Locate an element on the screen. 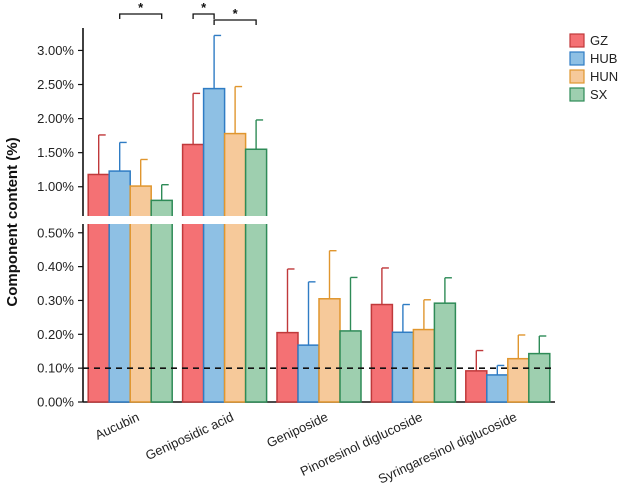 The height and width of the screenshot is (496, 624). y-tick-label: 0.00% is located at coordinates (55, 402).